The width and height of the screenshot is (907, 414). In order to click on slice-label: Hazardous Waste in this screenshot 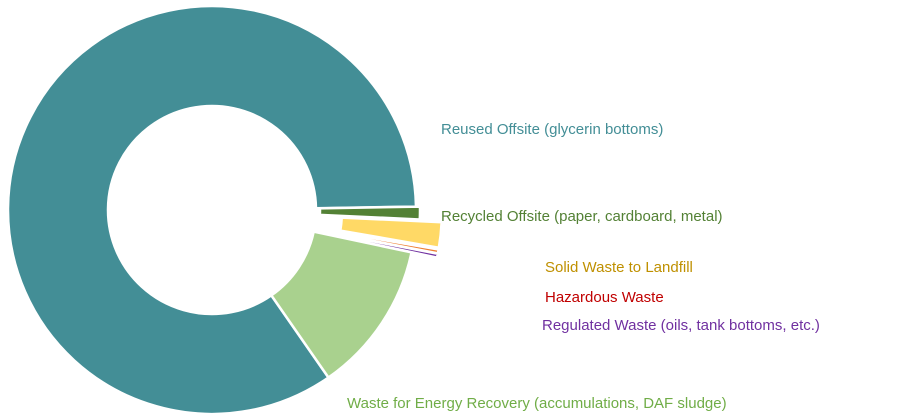, I will do `click(604, 297)`.